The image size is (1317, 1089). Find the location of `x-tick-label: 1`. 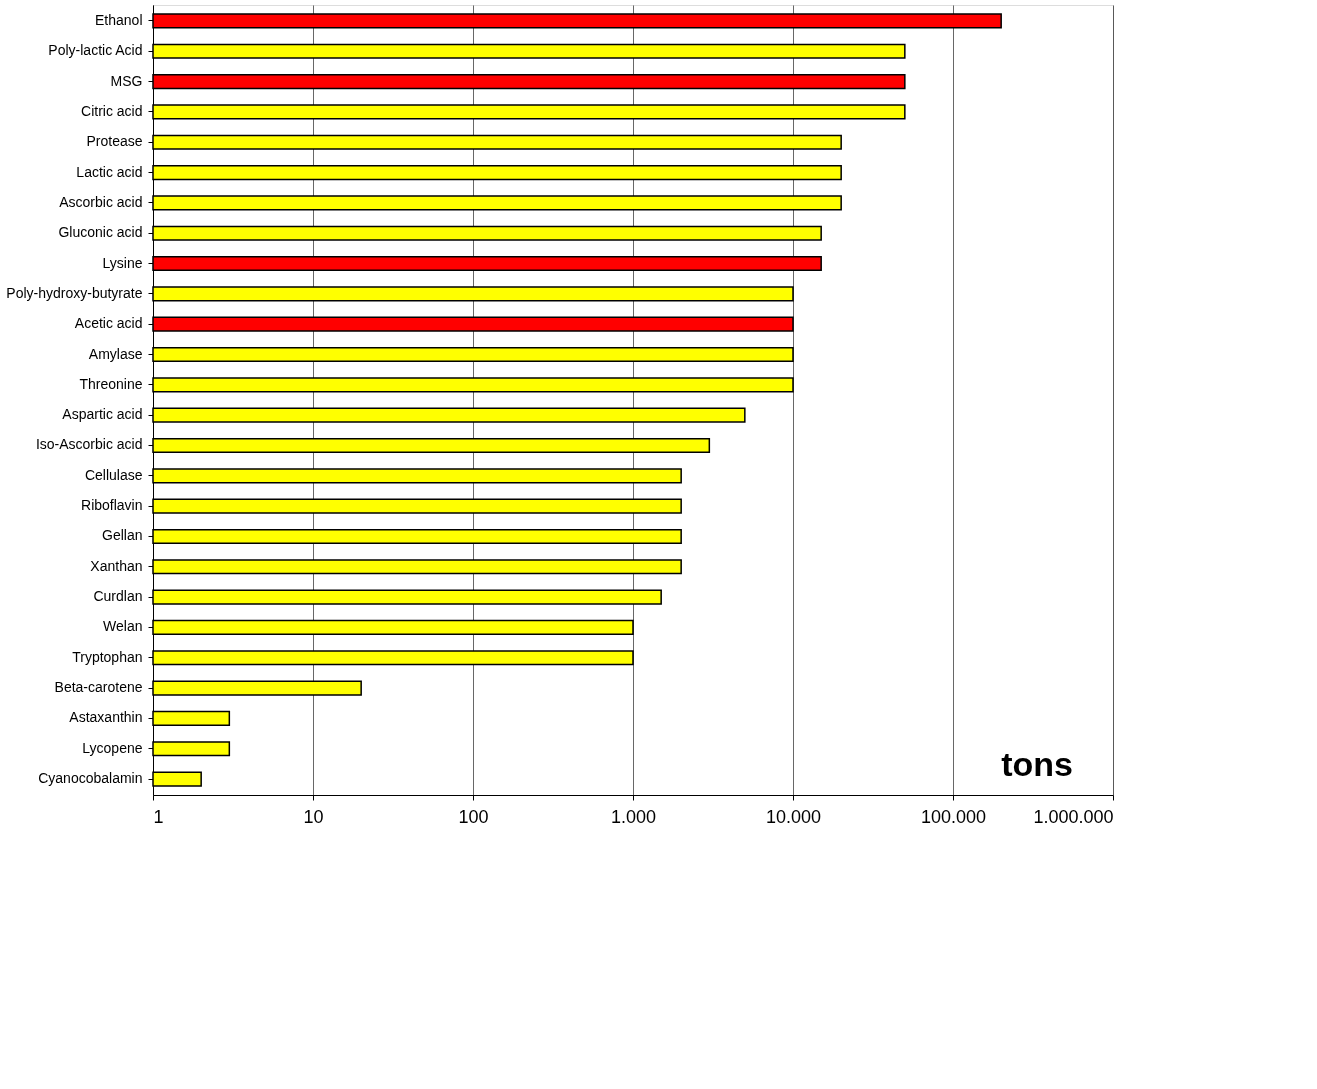

x-tick-label: 1 is located at coordinates (158, 816).